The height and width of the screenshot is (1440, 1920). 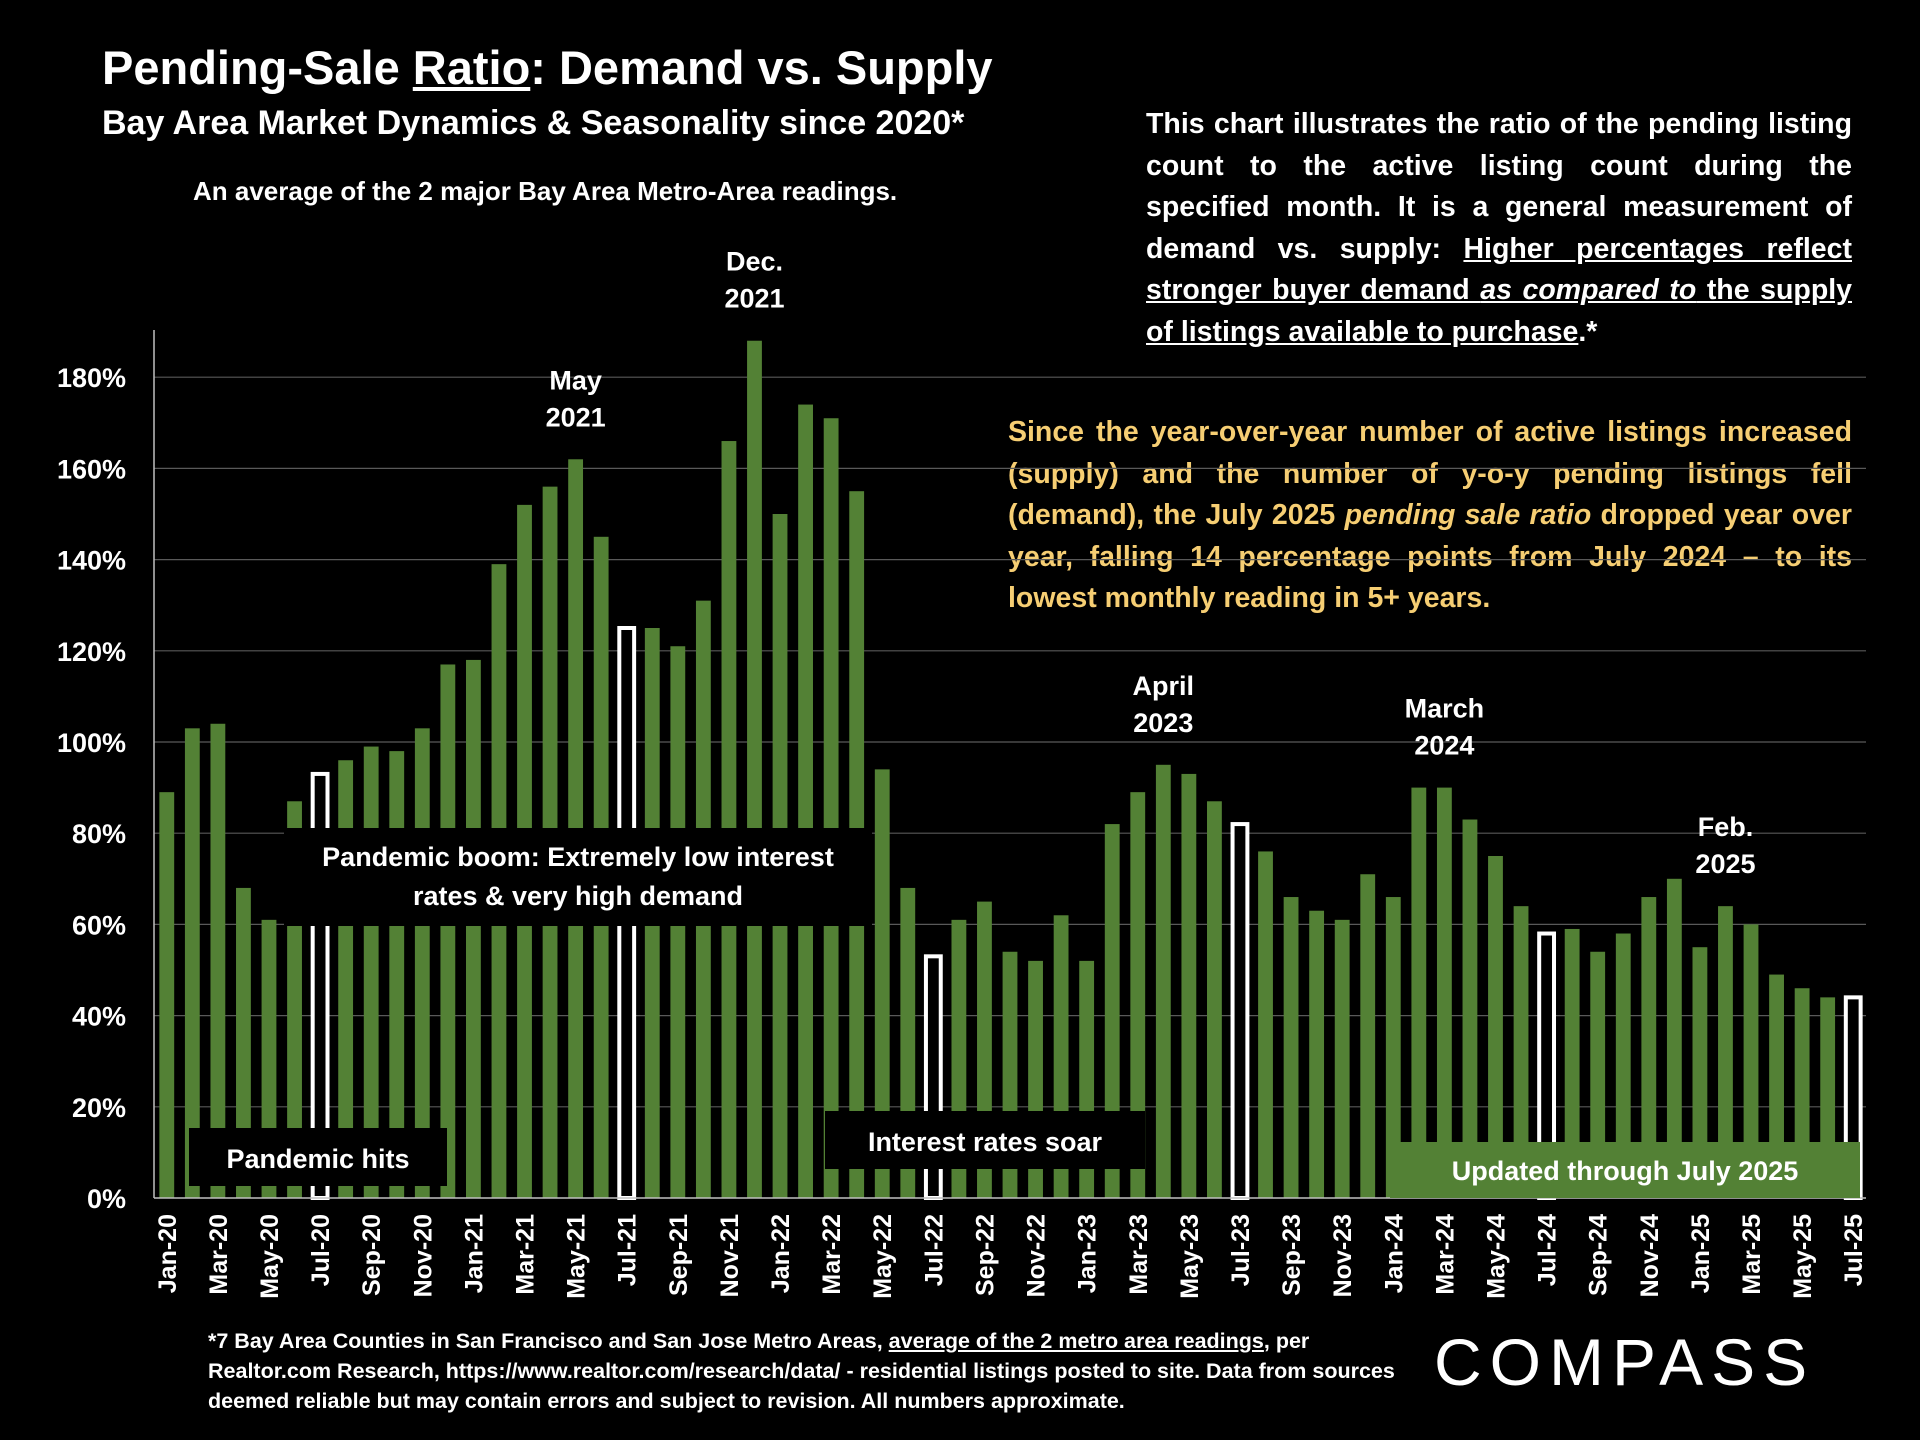 What do you see at coordinates (832, 1254) in the screenshot?
I see `x-tick-label: Mar-22` at bounding box center [832, 1254].